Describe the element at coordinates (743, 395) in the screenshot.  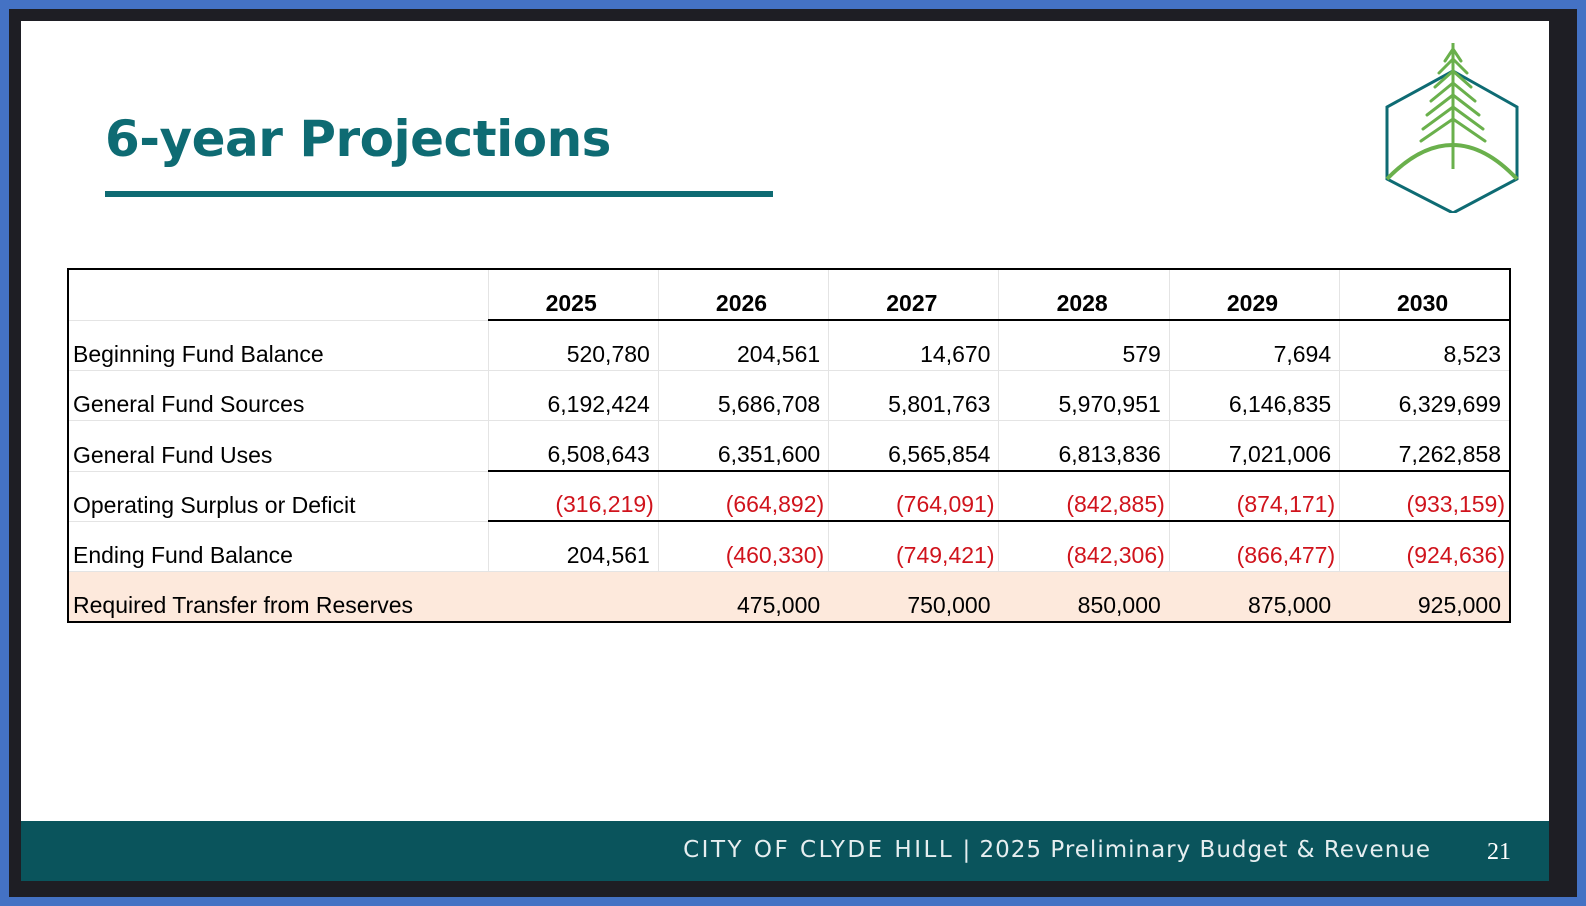
I see `cell-value: 5,686,708` at that location.